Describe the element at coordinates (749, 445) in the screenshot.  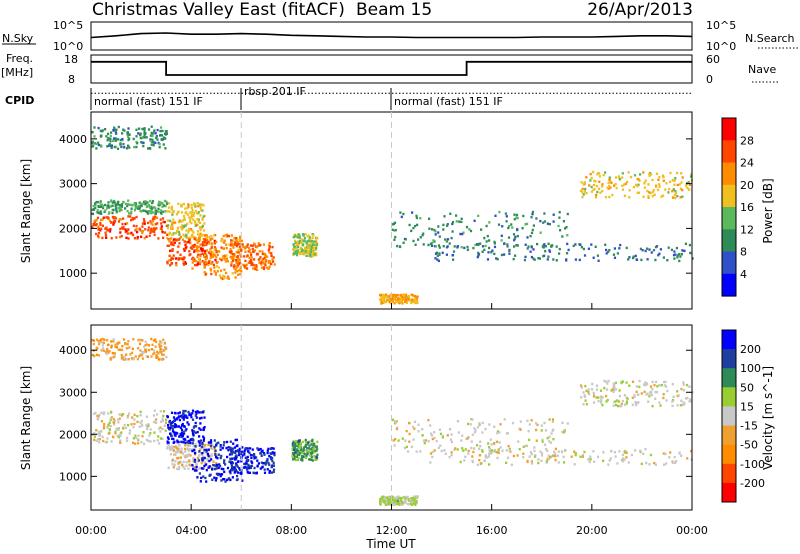
I see `velocity-colorbar-tick: -50` at that location.